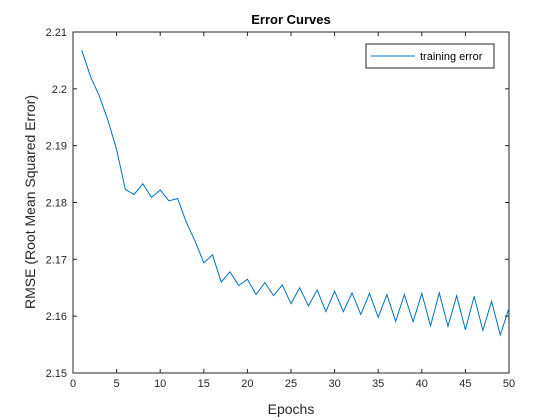  What do you see at coordinates (59, 90) in the screenshot?
I see `y-tick-label: 2.2` at bounding box center [59, 90].